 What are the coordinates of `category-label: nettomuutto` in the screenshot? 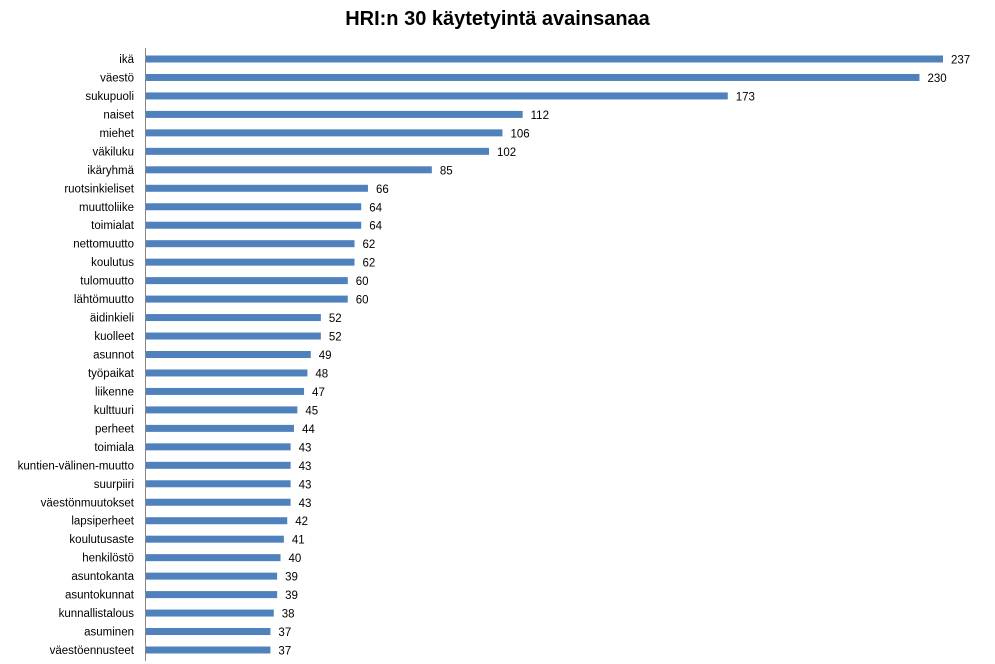 It's located at (103, 245).